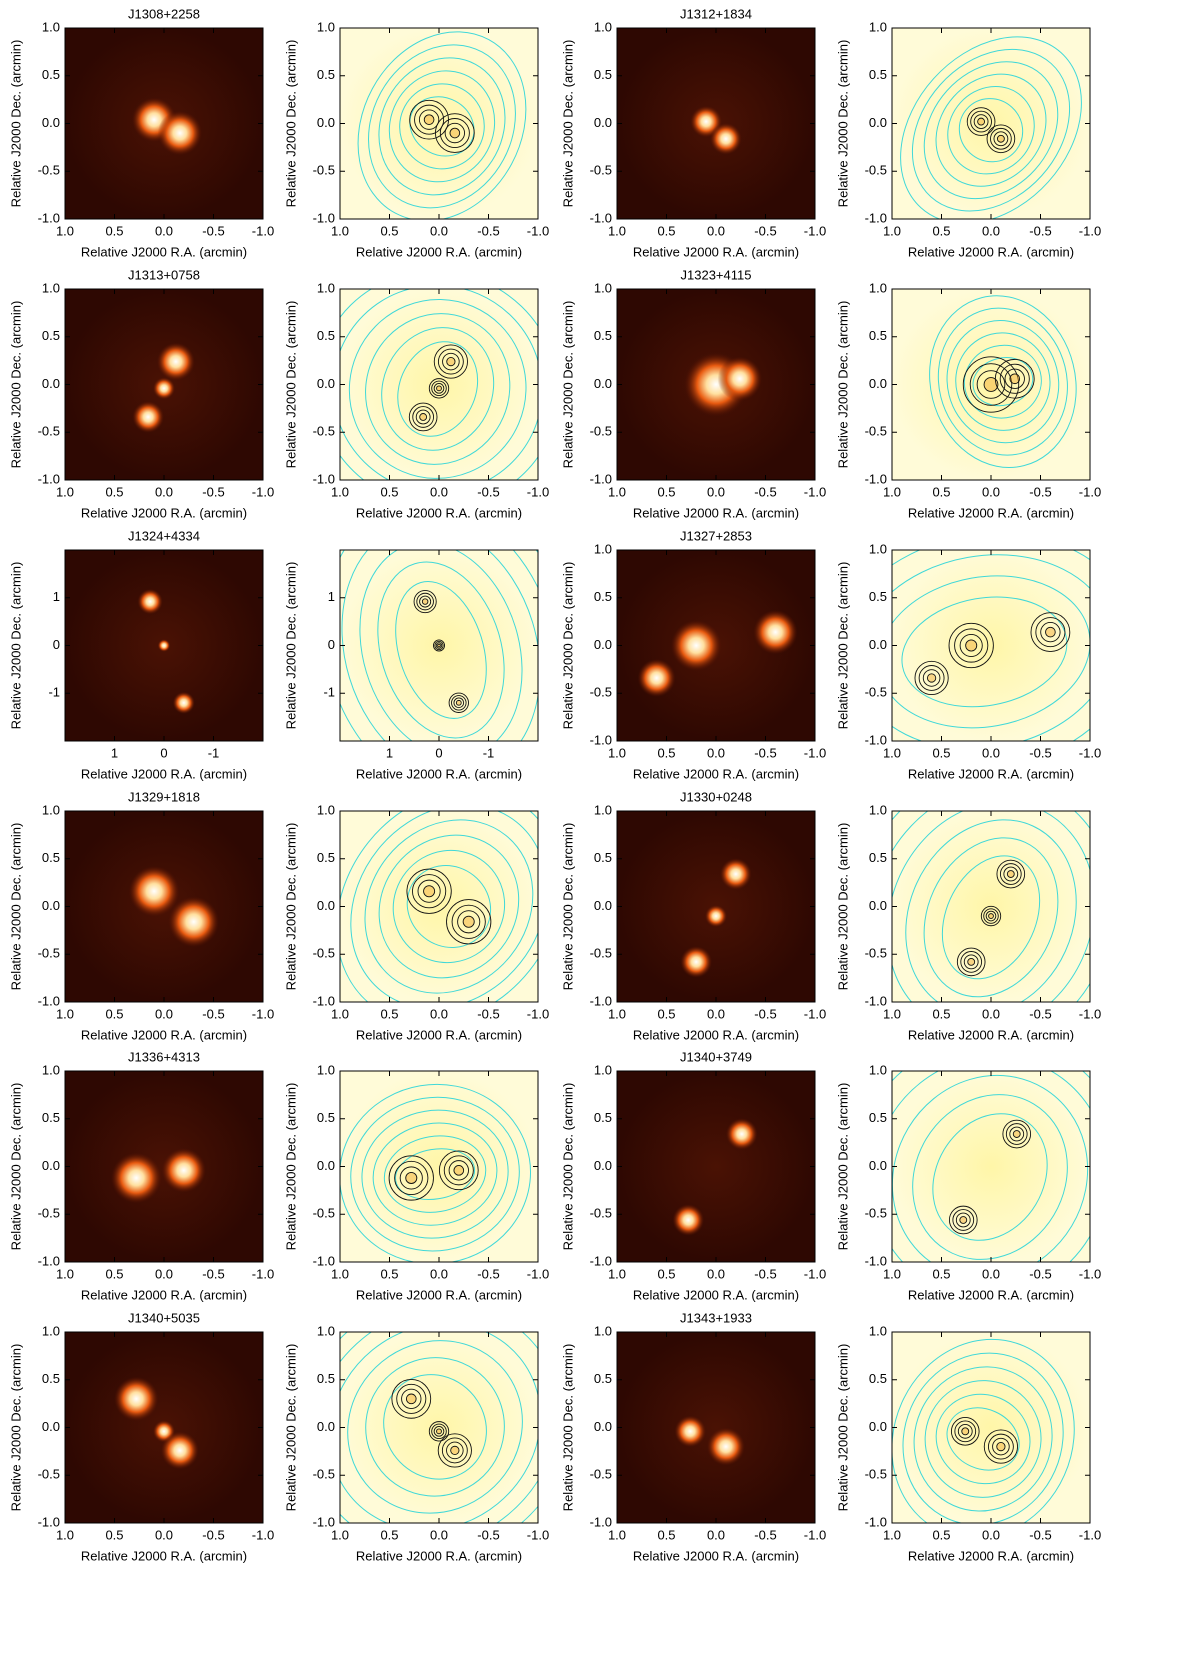  I want to click on panel-title: J1308+2258, so click(164, 13).